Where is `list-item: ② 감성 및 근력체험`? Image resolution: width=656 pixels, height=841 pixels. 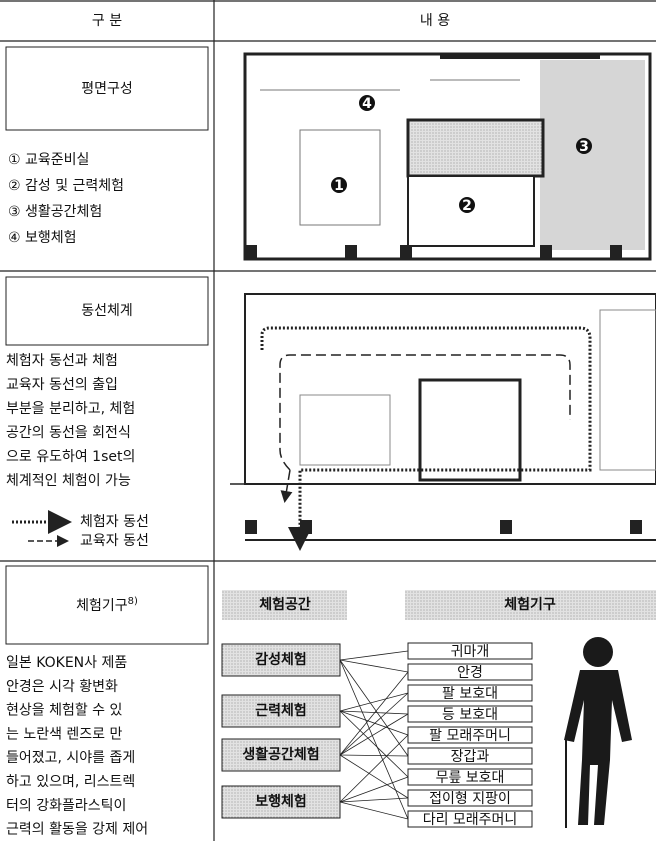 list-item: ② 감성 및 근력체험 is located at coordinates (66, 186).